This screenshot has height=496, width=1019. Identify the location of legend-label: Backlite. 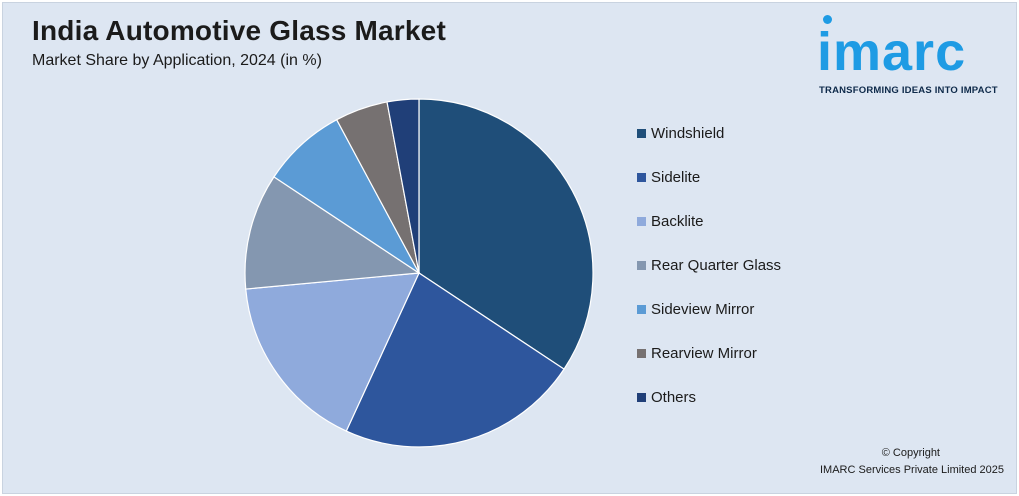
(677, 221).